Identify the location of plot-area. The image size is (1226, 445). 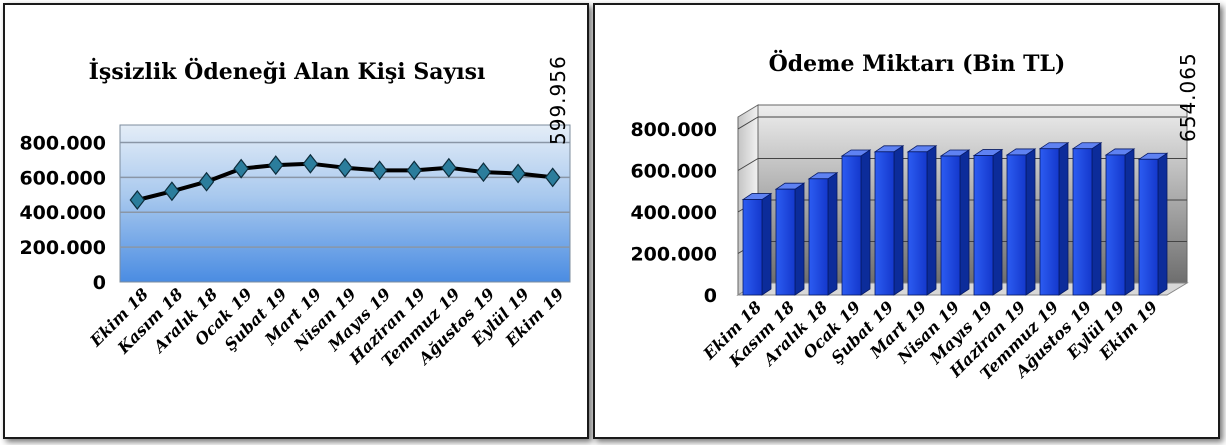
(345, 203).